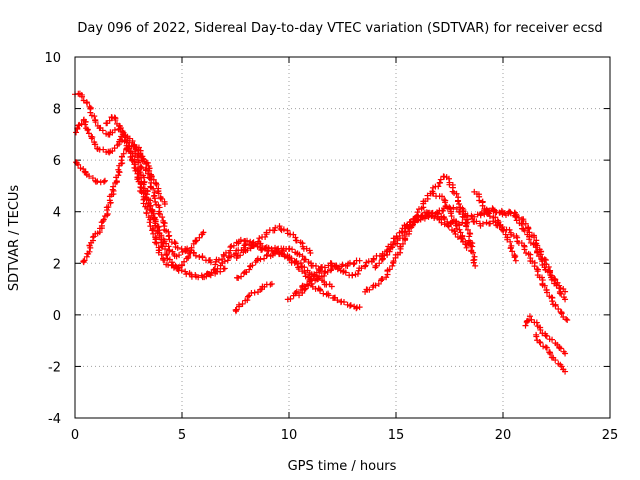 This screenshot has width=640, height=480. What do you see at coordinates (54, 419) in the screenshot?
I see `y-tick-label: -4` at bounding box center [54, 419].